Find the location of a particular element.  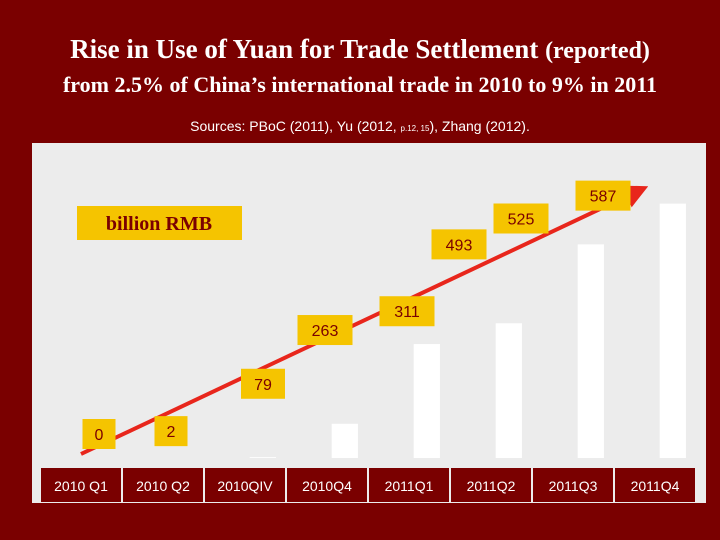

category-label-1: 2010 Q2 is located at coordinates (163, 486).